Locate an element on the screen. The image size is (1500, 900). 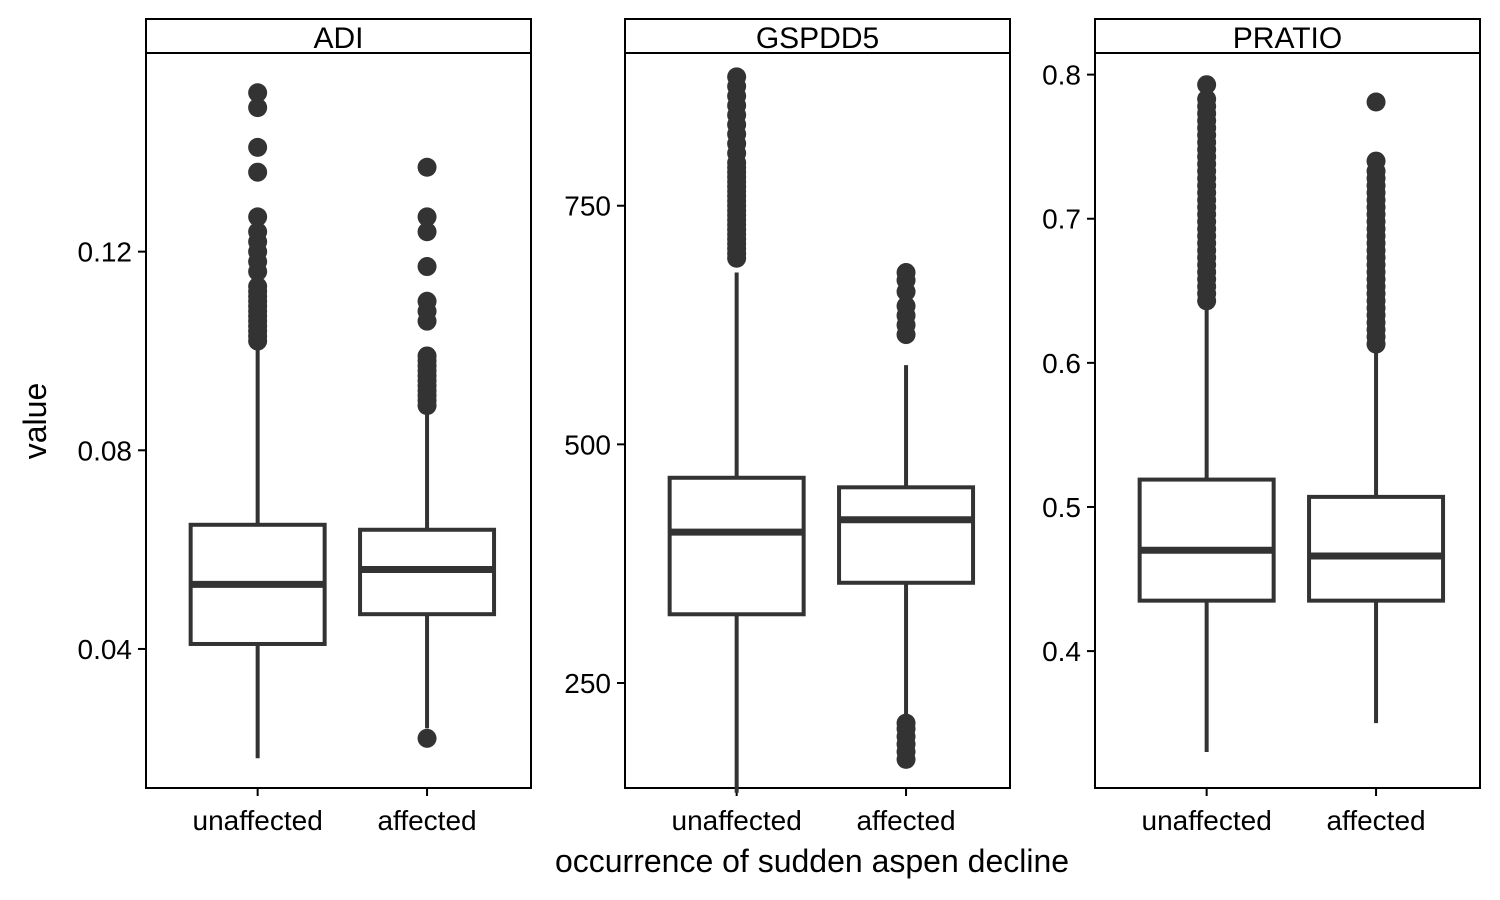
strip-gspdd5 is located at coordinates (817, 36).